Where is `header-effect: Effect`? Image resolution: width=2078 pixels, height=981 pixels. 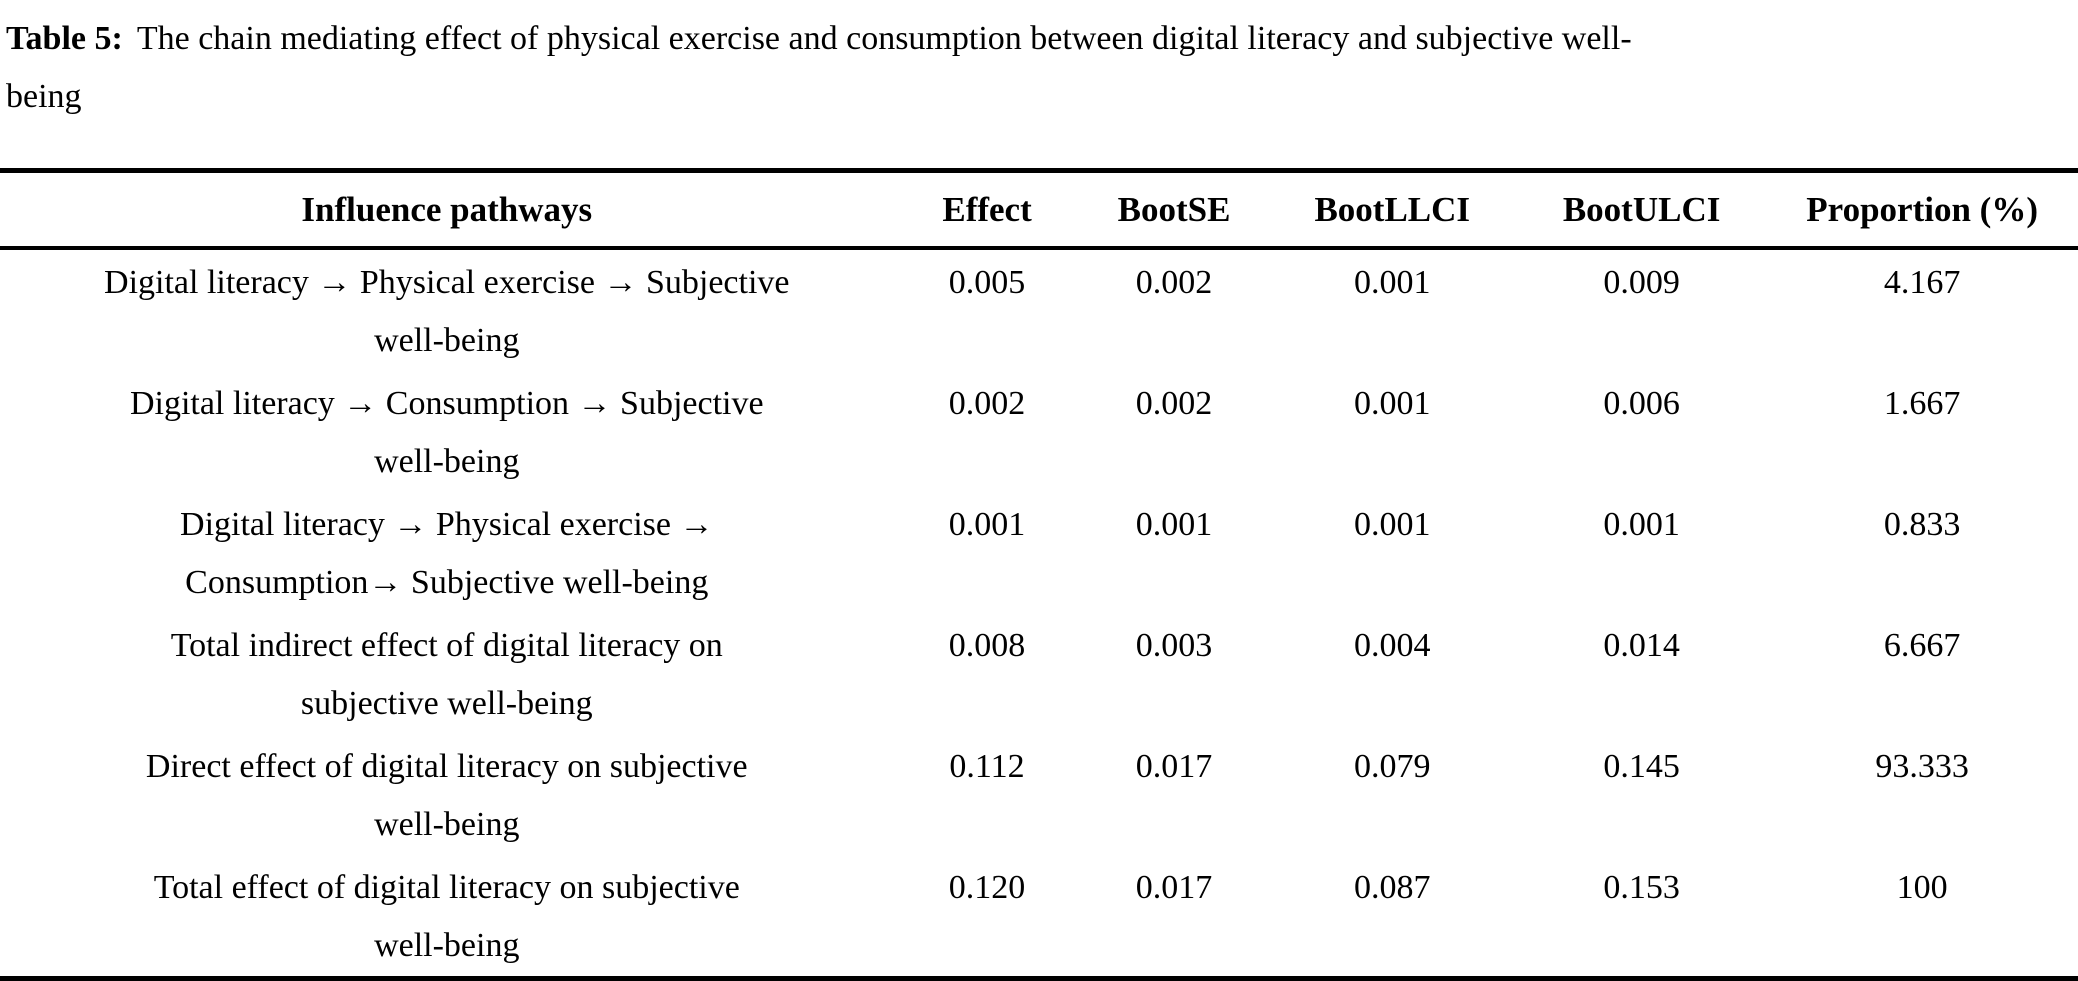
header-effect: Effect is located at coordinates (987, 210).